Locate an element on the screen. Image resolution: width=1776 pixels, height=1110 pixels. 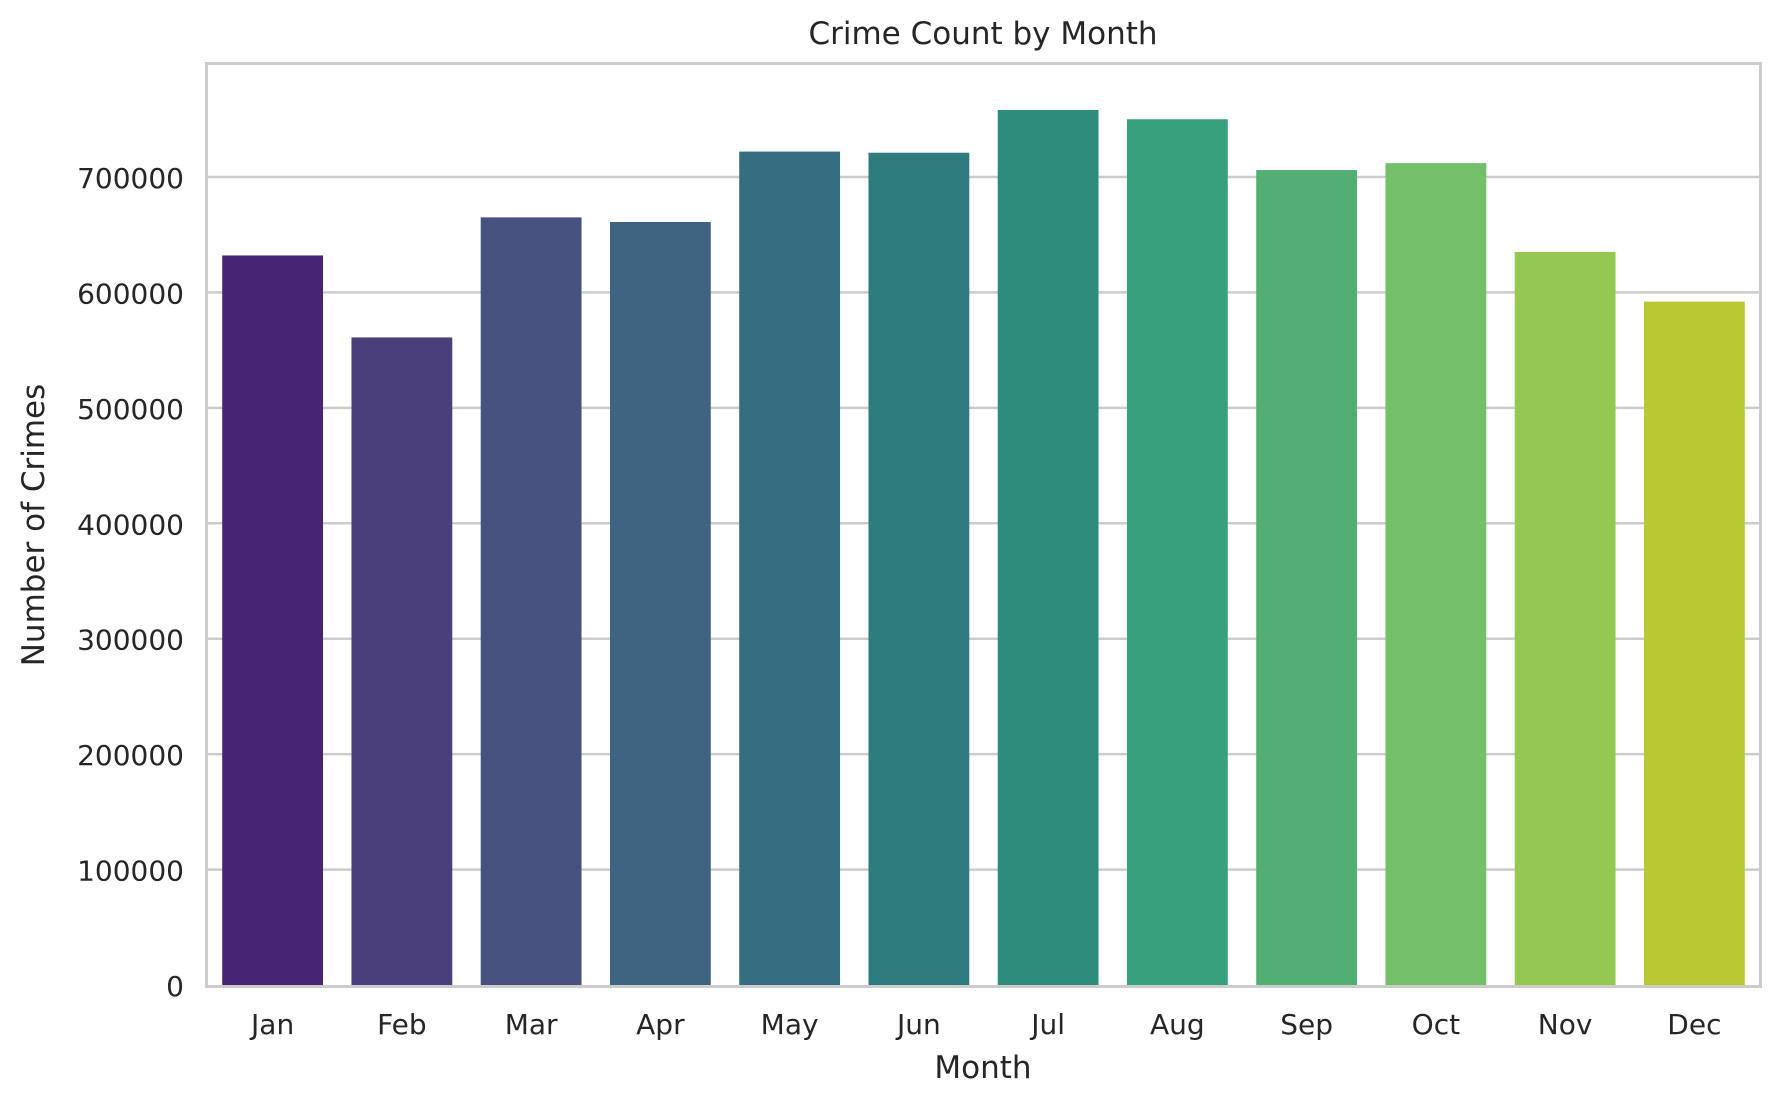
y-tick-label: 300000 is located at coordinates (130, 640).